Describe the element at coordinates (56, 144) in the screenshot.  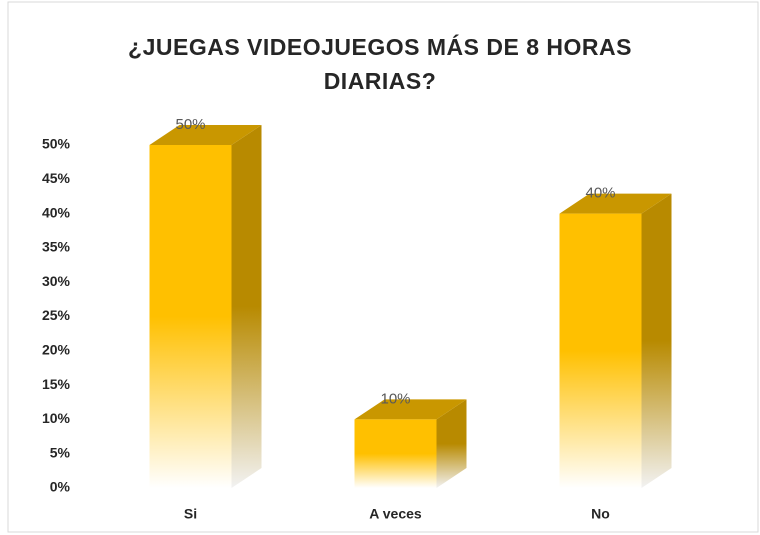
I see `y-tick-label: 50%` at that location.